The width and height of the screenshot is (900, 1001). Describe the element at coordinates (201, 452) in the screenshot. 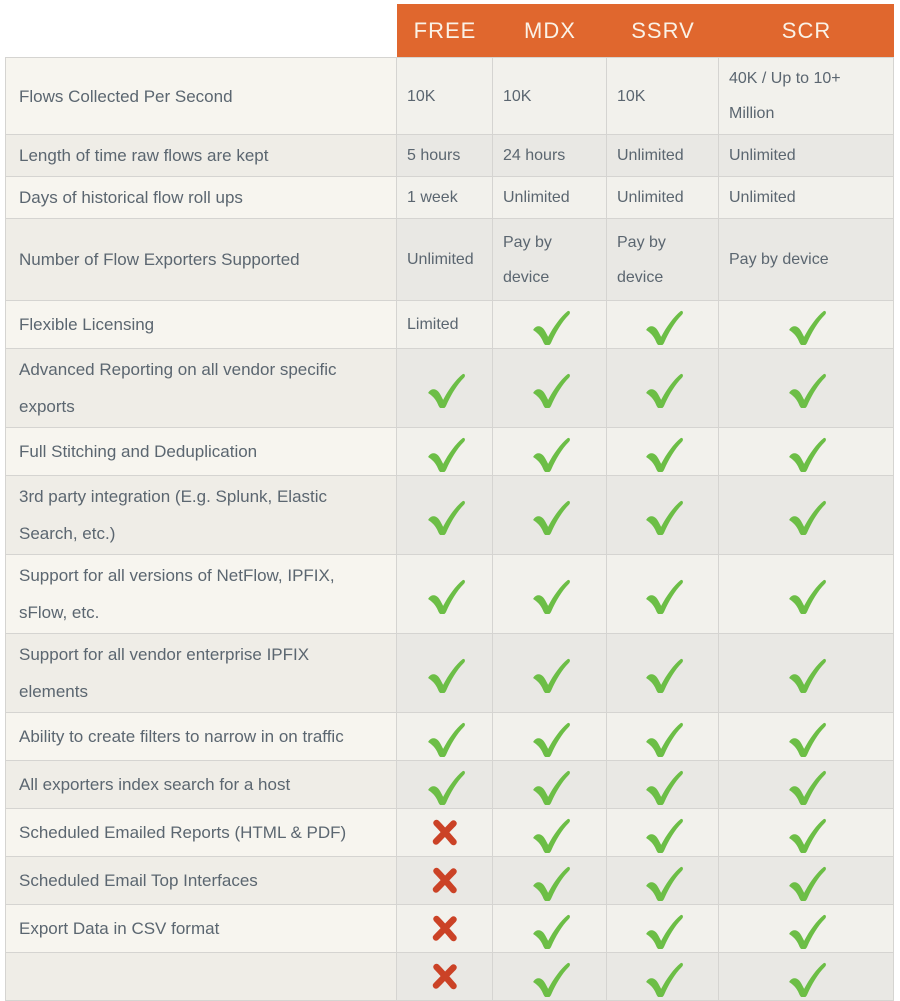

I see `feature-label: Full Stitching and Deduplication` at that location.